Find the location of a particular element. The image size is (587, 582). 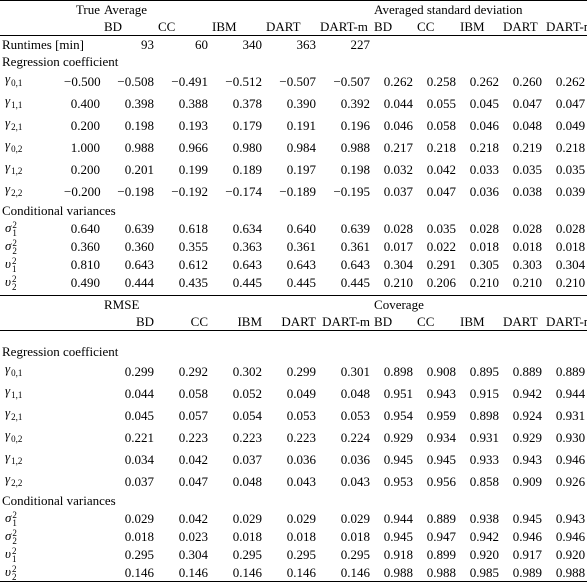

symbol: σ is located at coordinates (8, 536).